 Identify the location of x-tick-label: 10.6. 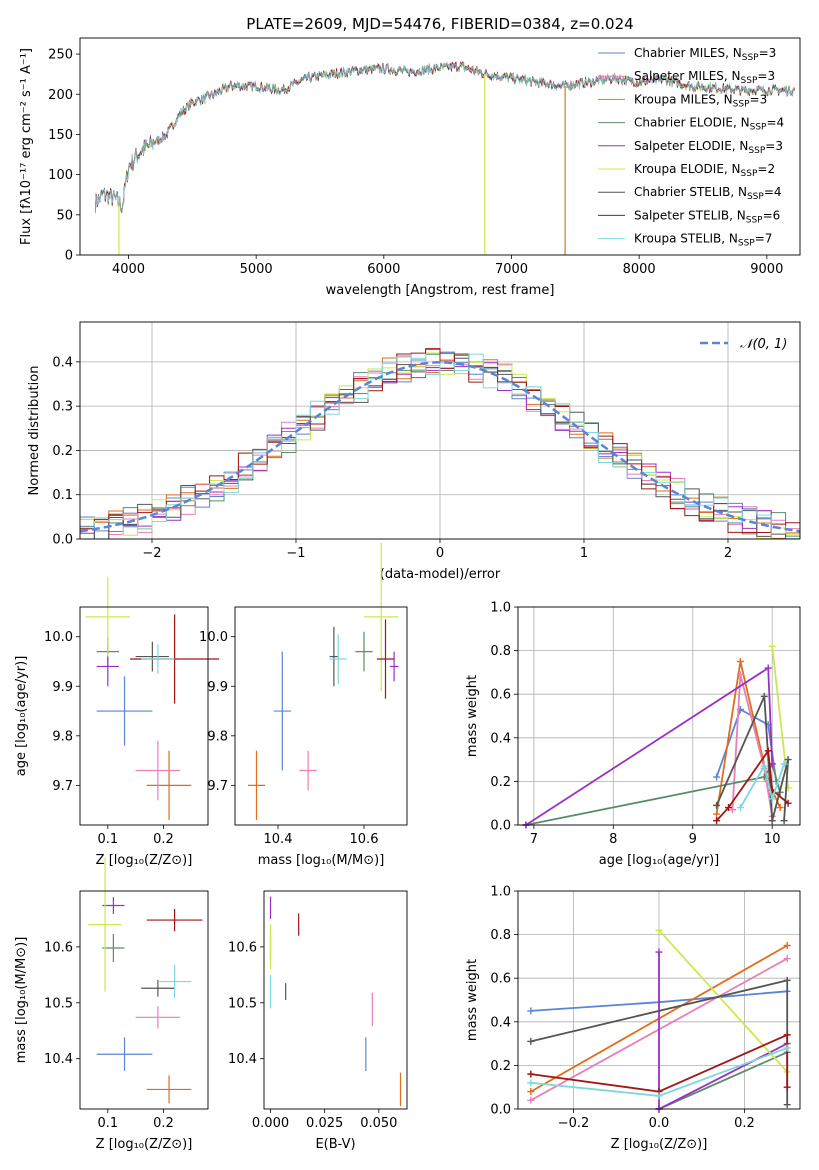
(364, 839).